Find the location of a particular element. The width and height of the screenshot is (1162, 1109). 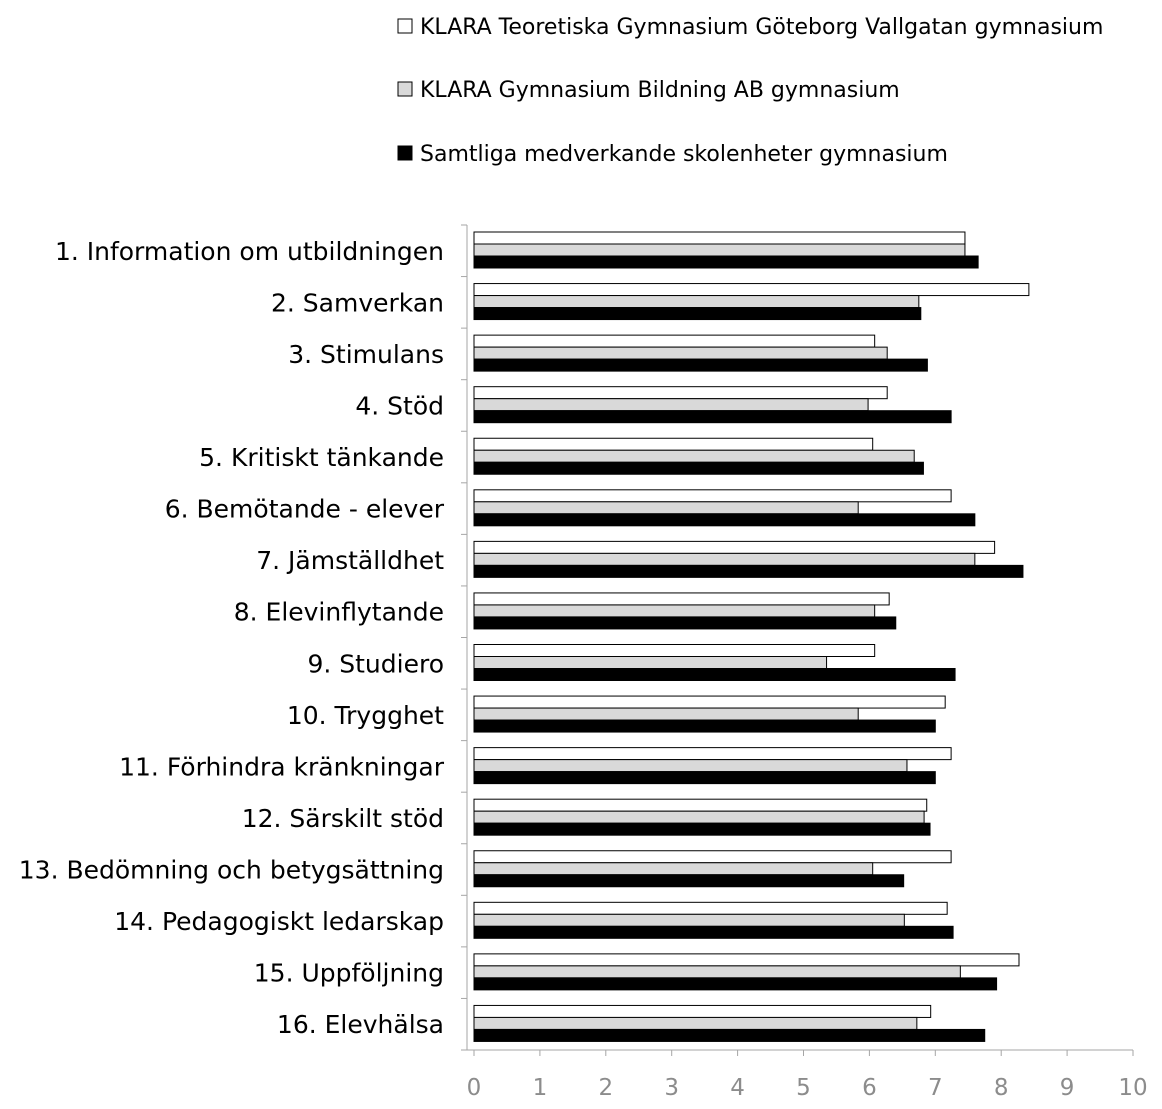

category-label: 8. Elevinflytande is located at coordinates (339, 612).